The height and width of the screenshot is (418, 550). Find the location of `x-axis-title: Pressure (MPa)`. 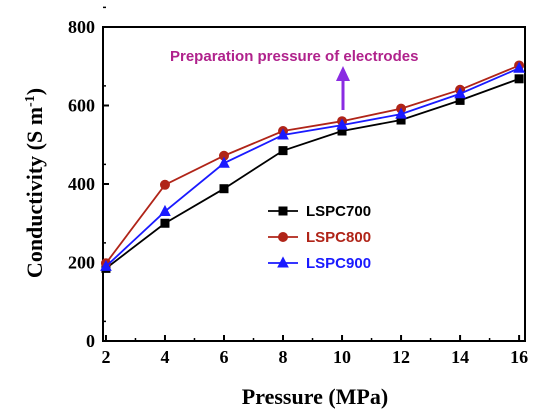

x-axis-title: Pressure (MPa) is located at coordinates (315, 396).